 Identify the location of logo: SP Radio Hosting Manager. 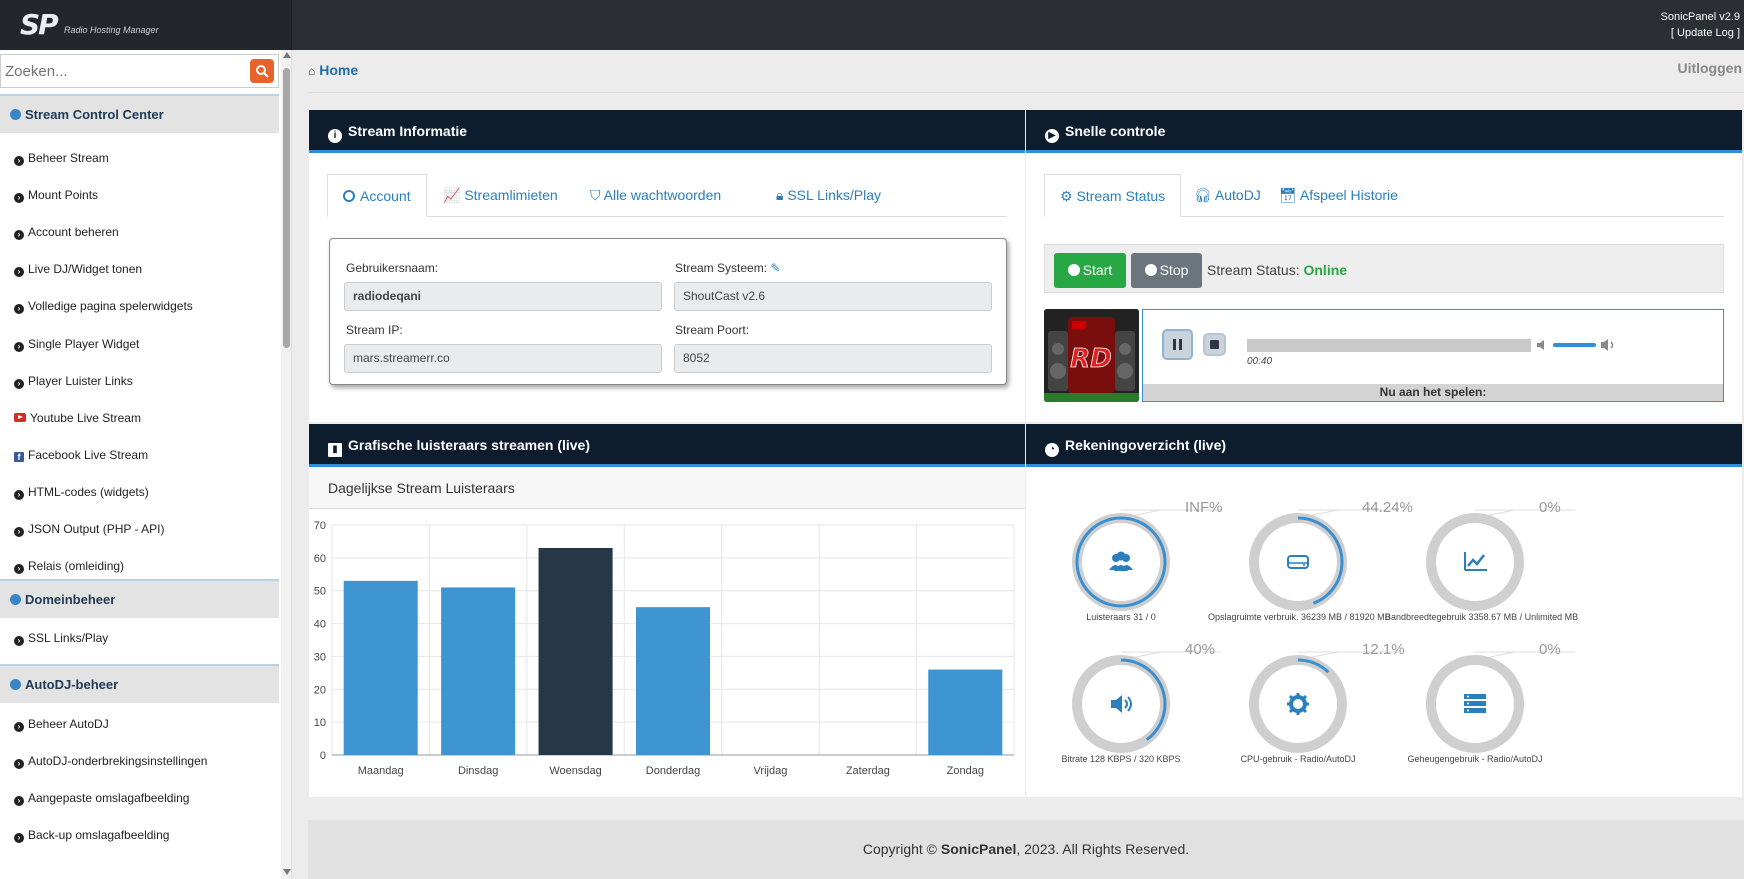
(146, 25).